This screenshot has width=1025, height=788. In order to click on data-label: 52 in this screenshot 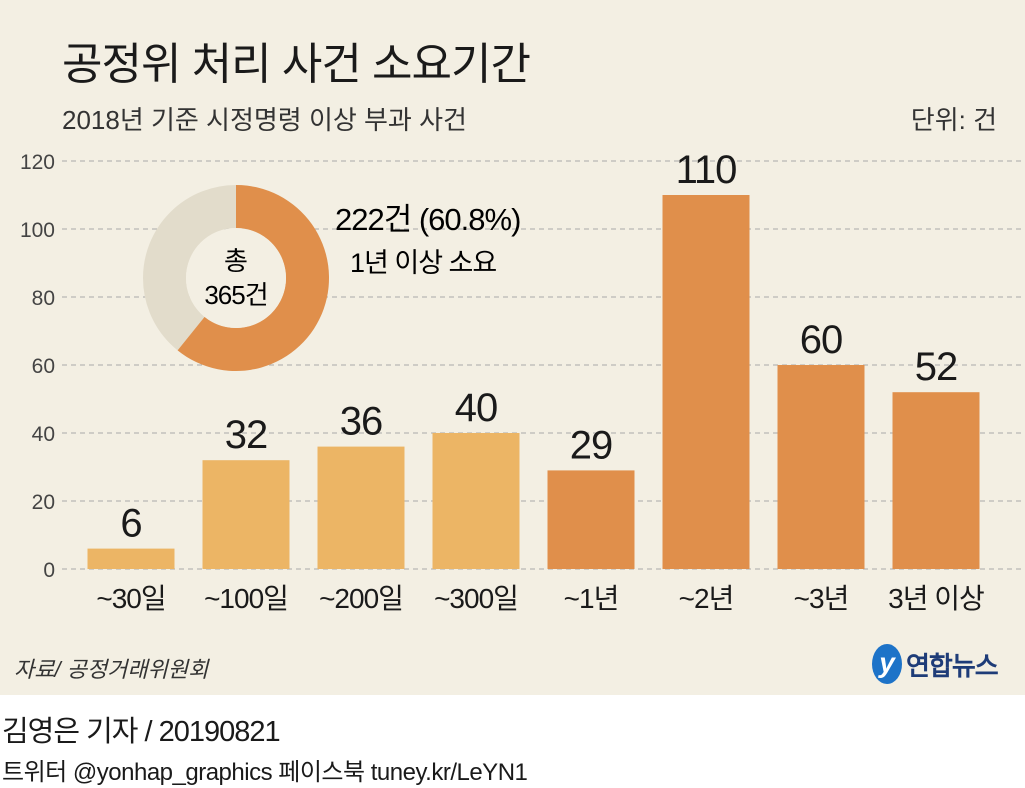, I will do `click(936, 367)`.